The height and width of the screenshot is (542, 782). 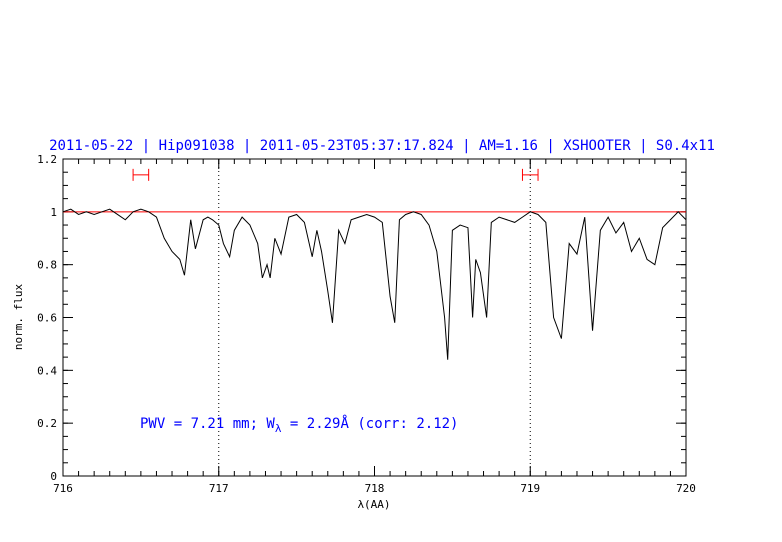 What do you see at coordinates (278, 428) in the screenshot?
I see `pwv-subscript: λ` at bounding box center [278, 428].